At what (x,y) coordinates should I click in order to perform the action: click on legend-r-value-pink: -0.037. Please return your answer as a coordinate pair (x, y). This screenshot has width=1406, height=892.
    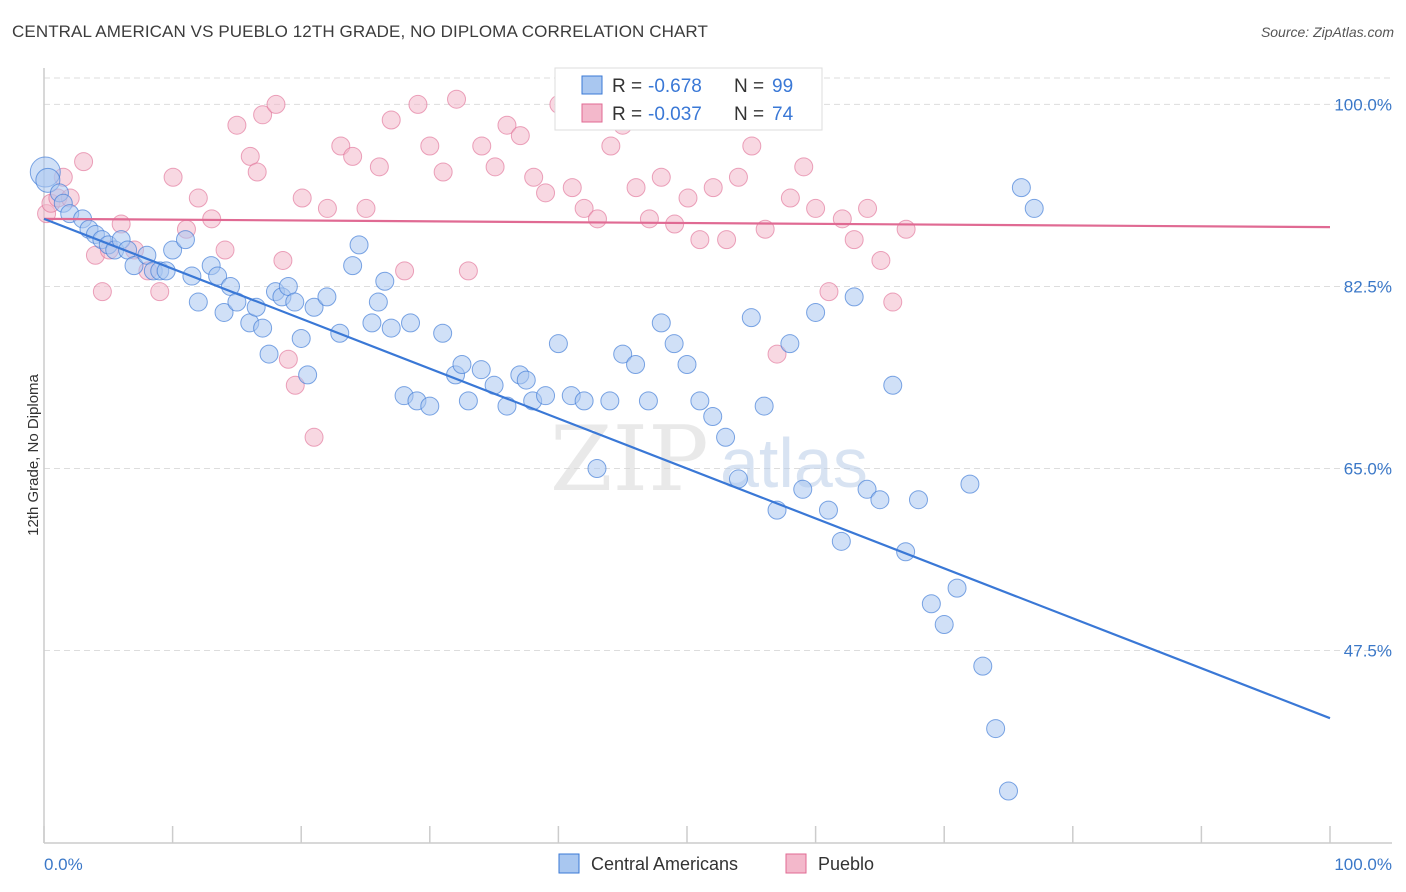
    Looking at the image, I should click on (675, 114).